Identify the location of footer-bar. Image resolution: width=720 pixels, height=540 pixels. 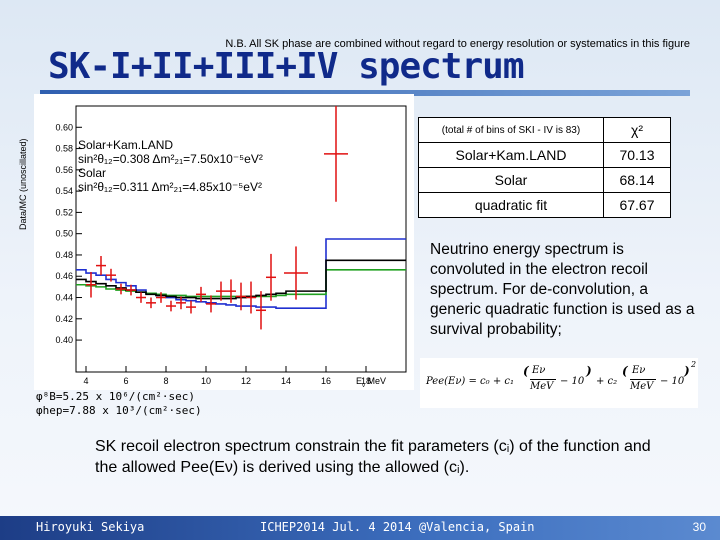
(360, 528).